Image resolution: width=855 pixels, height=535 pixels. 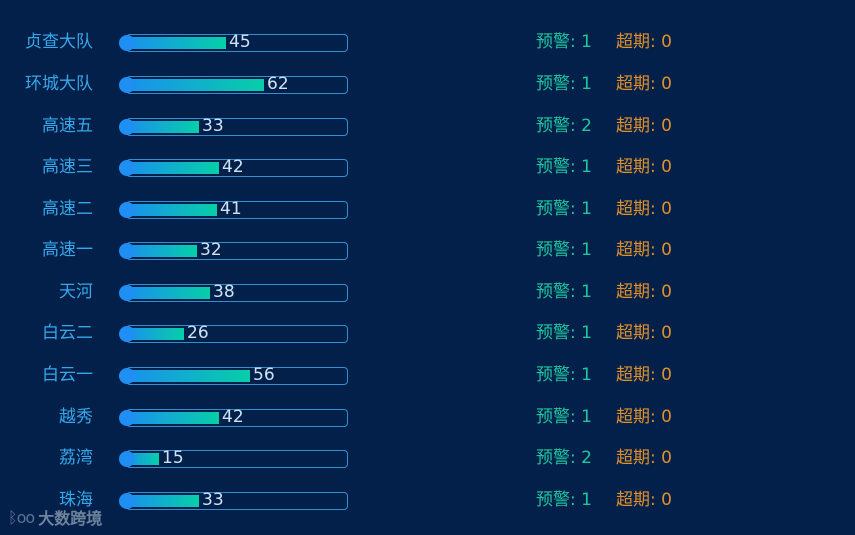 I want to click on bar-value-label: 33, so click(x=213, y=500).